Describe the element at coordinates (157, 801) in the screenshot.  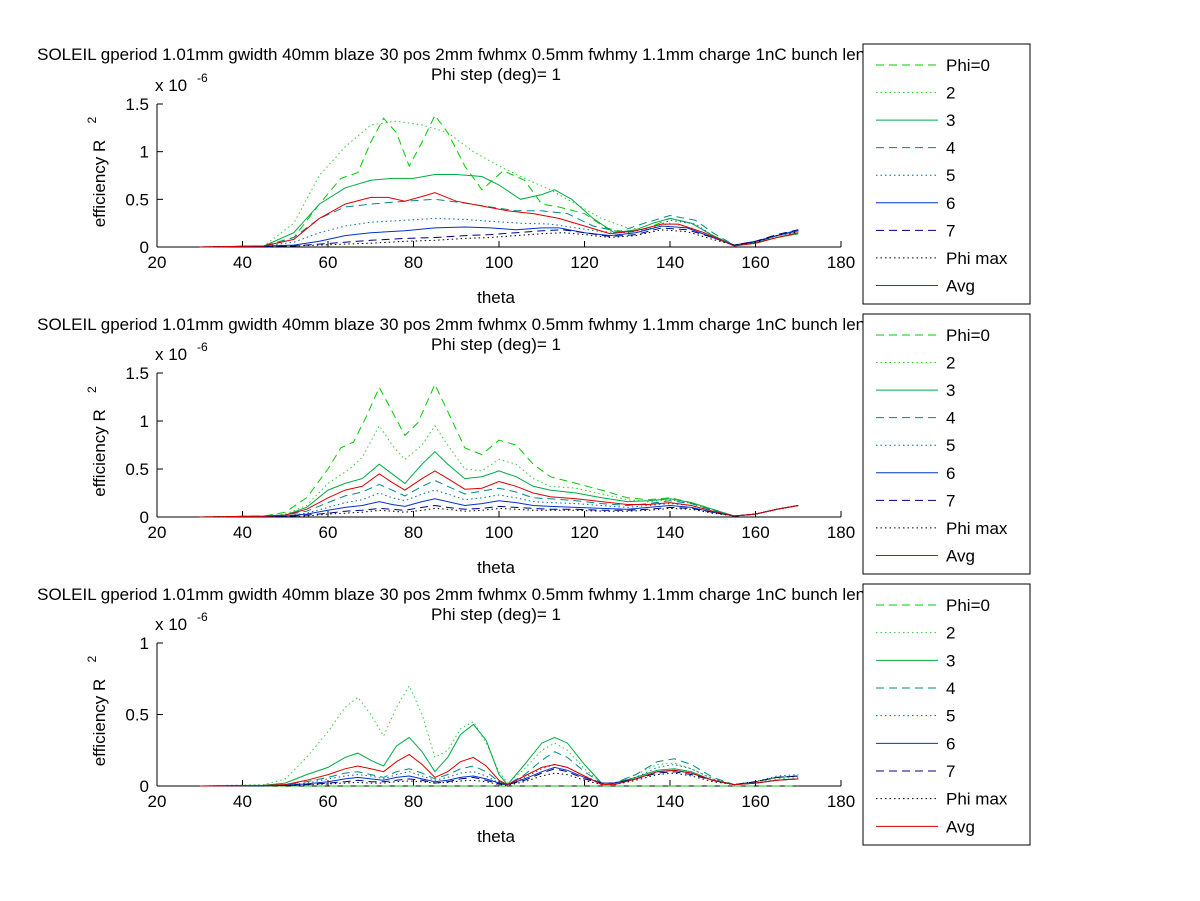
I see `x-tick-label: 20` at that location.